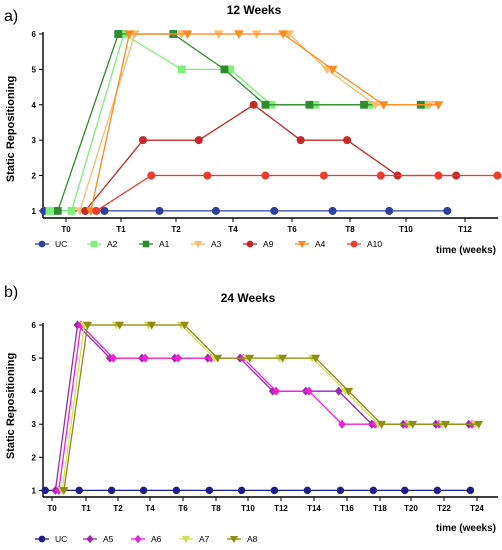 The height and width of the screenshot is (550, 502). What do you see at coordinates (11, 16) in the screenshot?
I see `panel-a-label: a)` at bounding box center [11, 16].